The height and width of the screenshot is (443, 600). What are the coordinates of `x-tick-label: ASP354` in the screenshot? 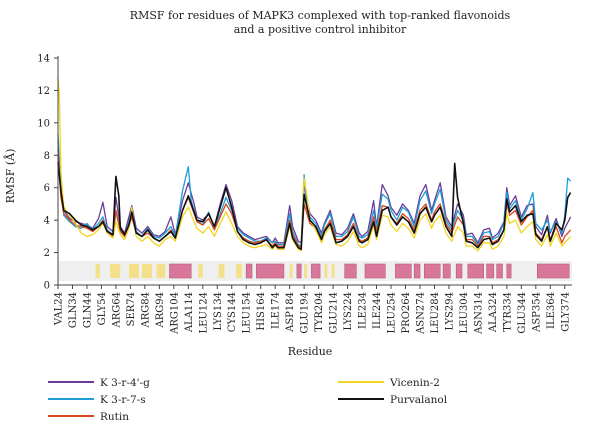 It's located at (536, 312).